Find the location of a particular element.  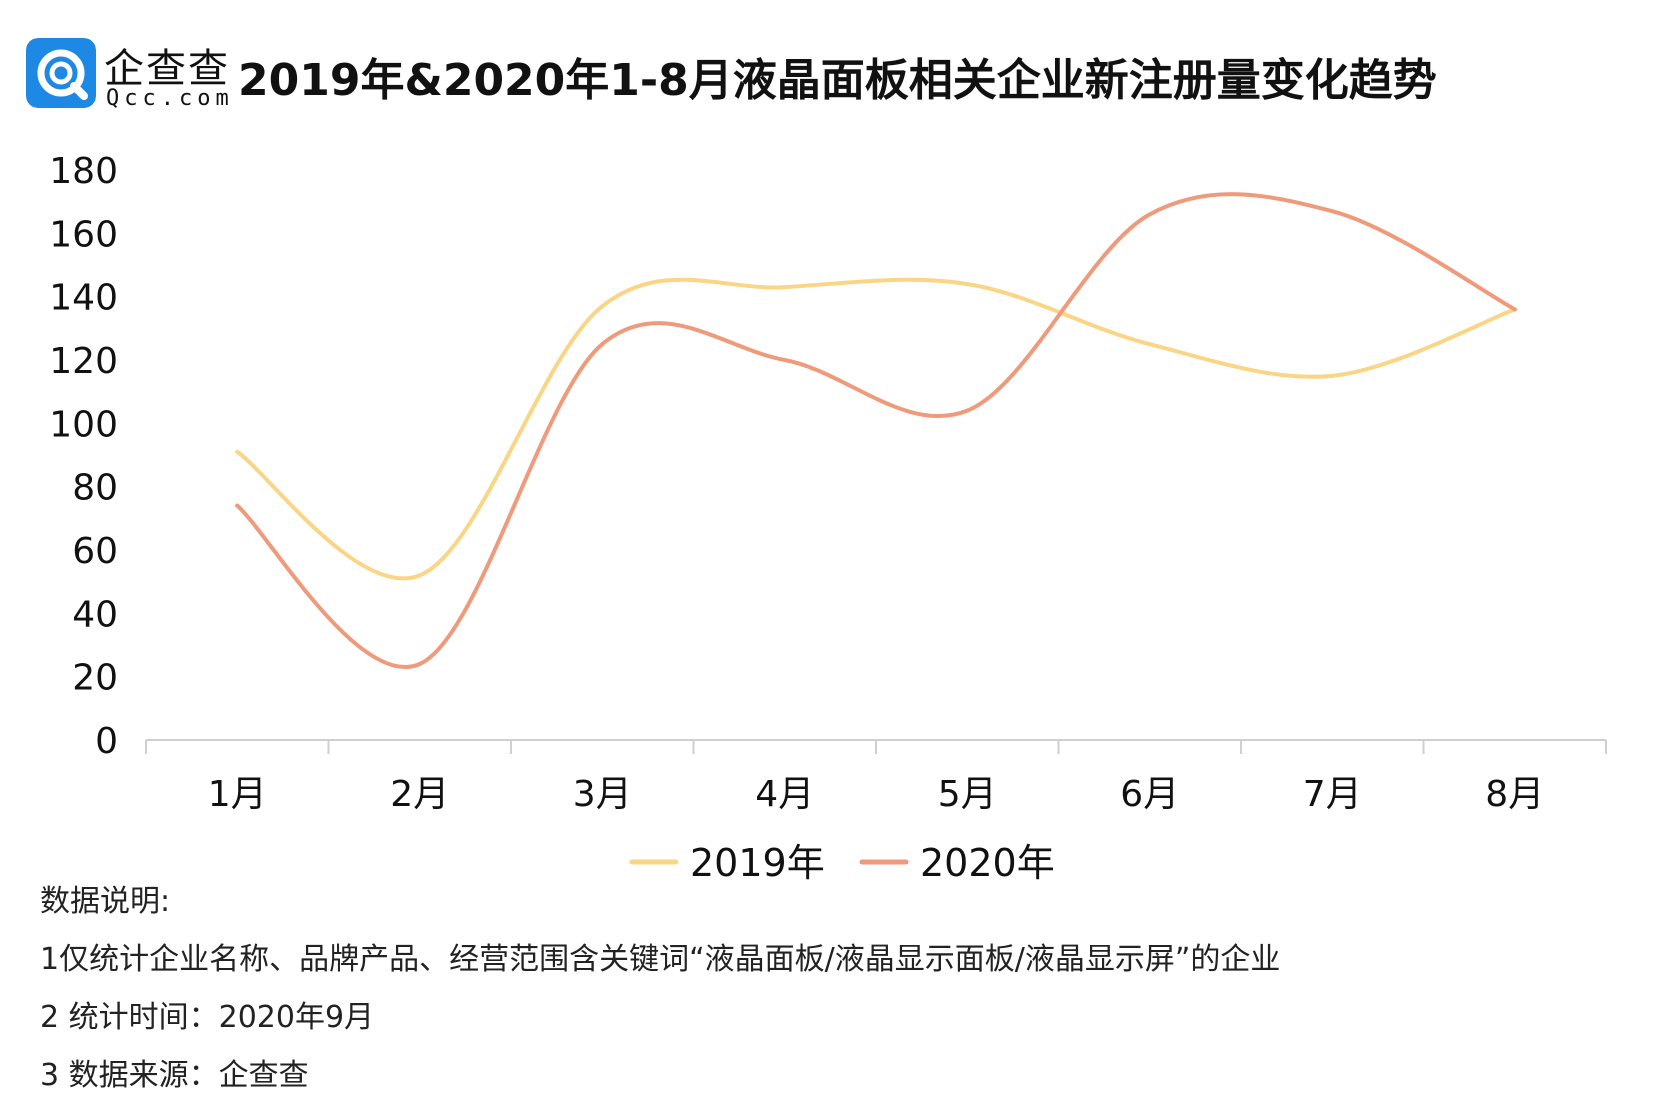

y-tick-label: 160 is located at coordinates (83, 234).